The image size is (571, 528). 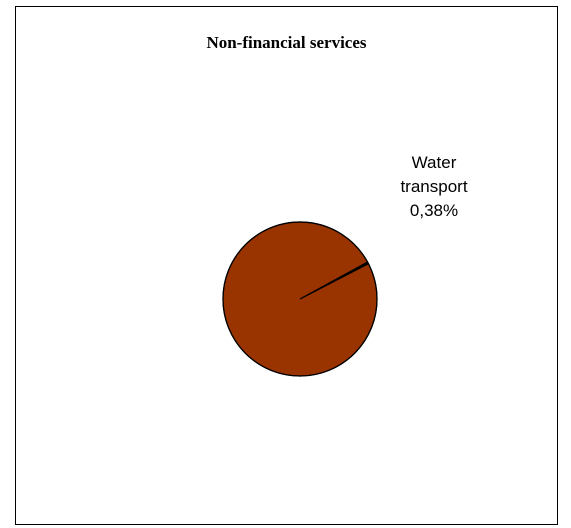 I want to click on pie-chart, so click(x=300, y=299).